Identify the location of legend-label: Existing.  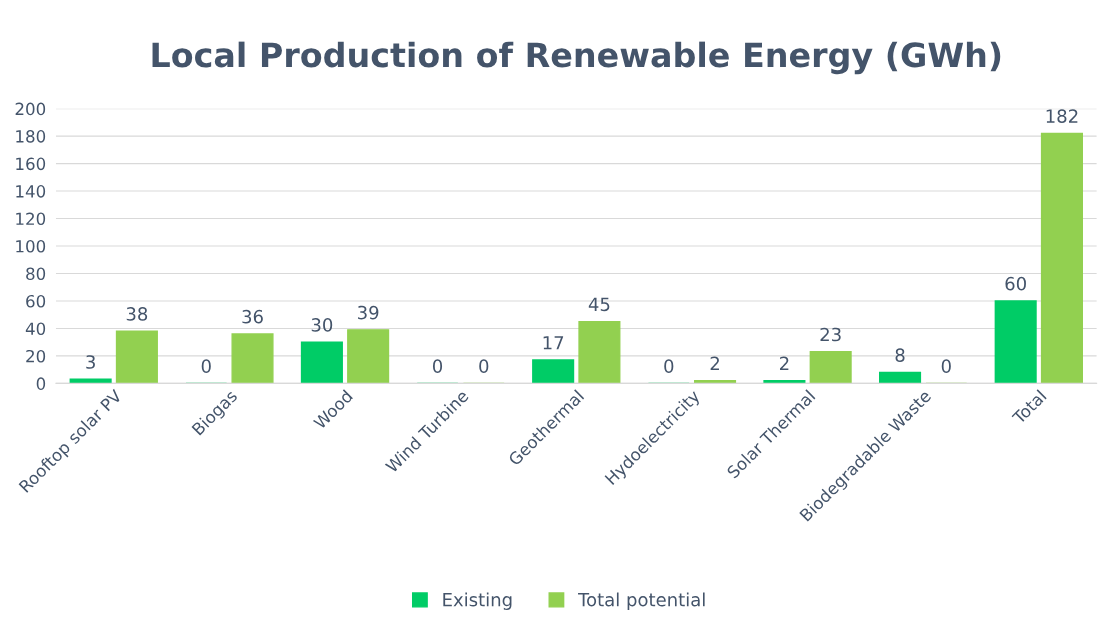
(477, 601).